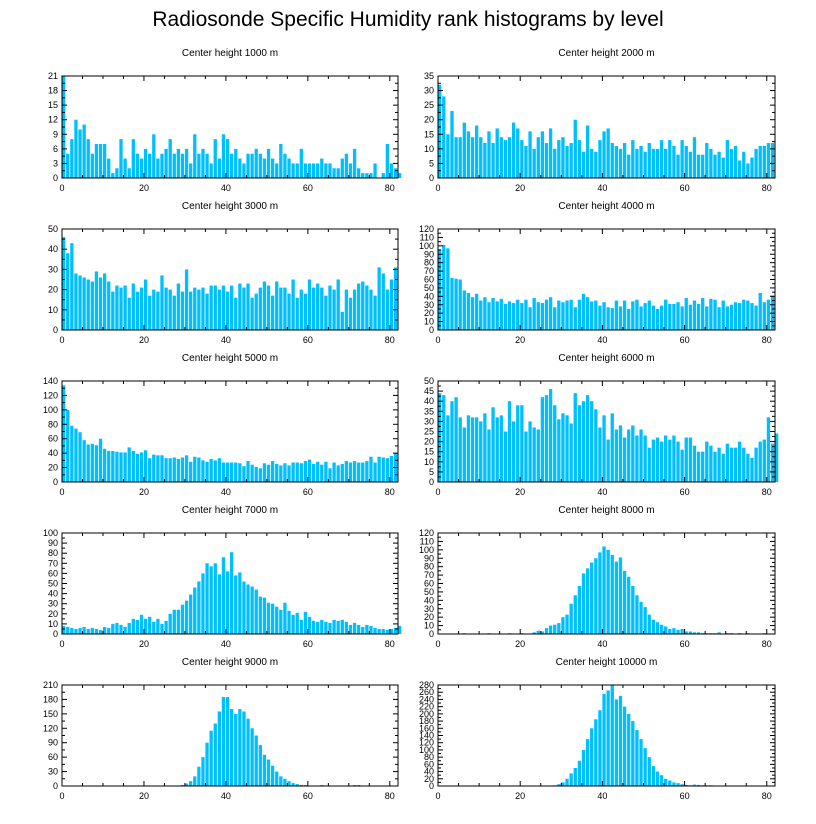 This screenshot has height=824, width=816. Describe the element at coordinates (53, 120) in the screenshot. I see `y-tick-label: 12` at that location.